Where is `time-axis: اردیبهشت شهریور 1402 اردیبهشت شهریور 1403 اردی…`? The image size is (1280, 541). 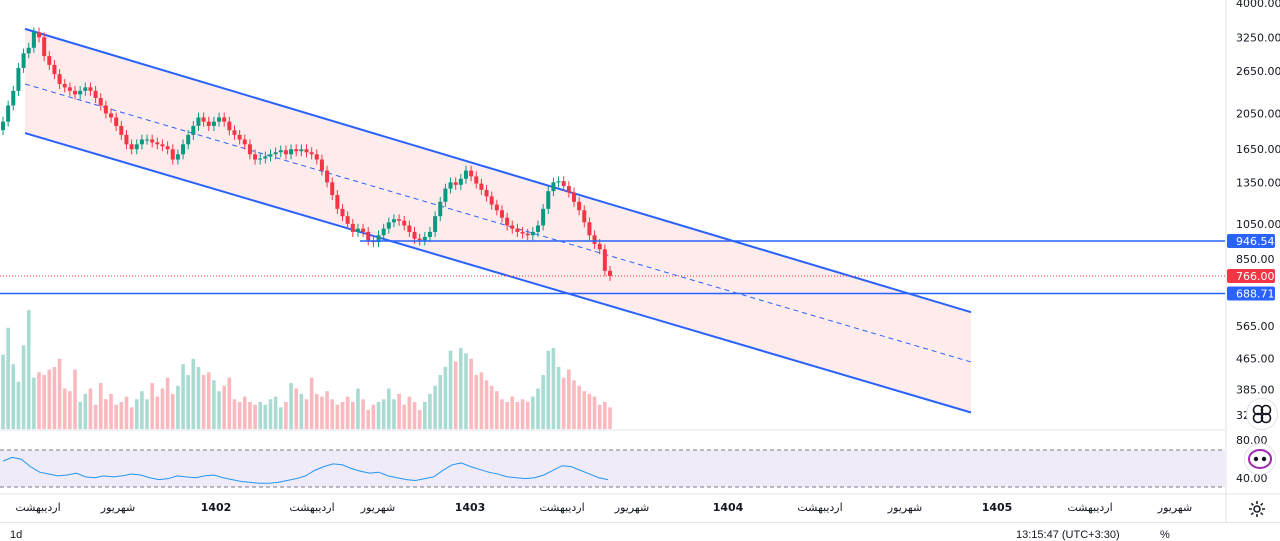
time-axis: اردیبهشت شهریور 1402 اردیبهشت شهریور 1403 اردی… is located at coordinates (603, 507).